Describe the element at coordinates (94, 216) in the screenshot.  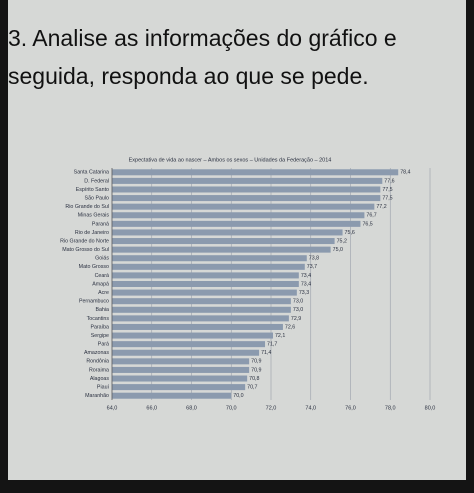
I see `y-tick-label: Minas Gerais` at that location.